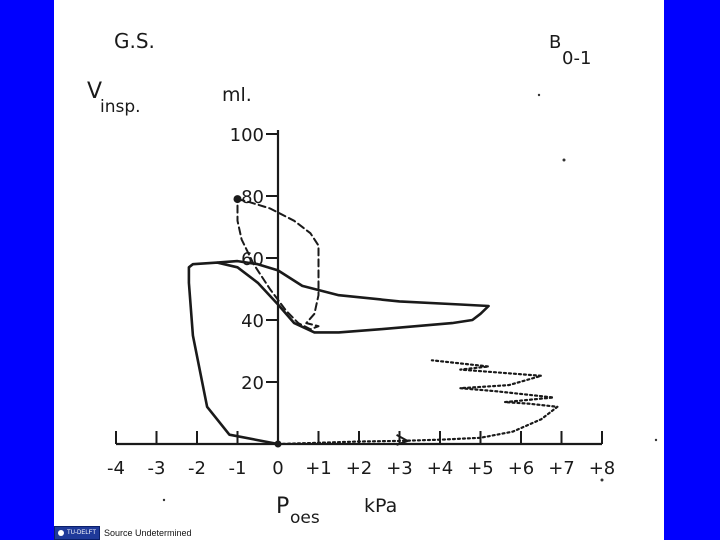 The width and height of the screenshot is (720, 540). I want to click on logo-mark-icon, so click(61, 533).